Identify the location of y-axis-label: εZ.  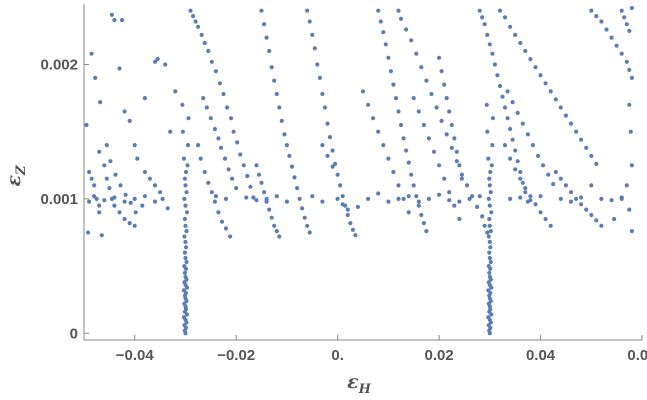
(16, 176).